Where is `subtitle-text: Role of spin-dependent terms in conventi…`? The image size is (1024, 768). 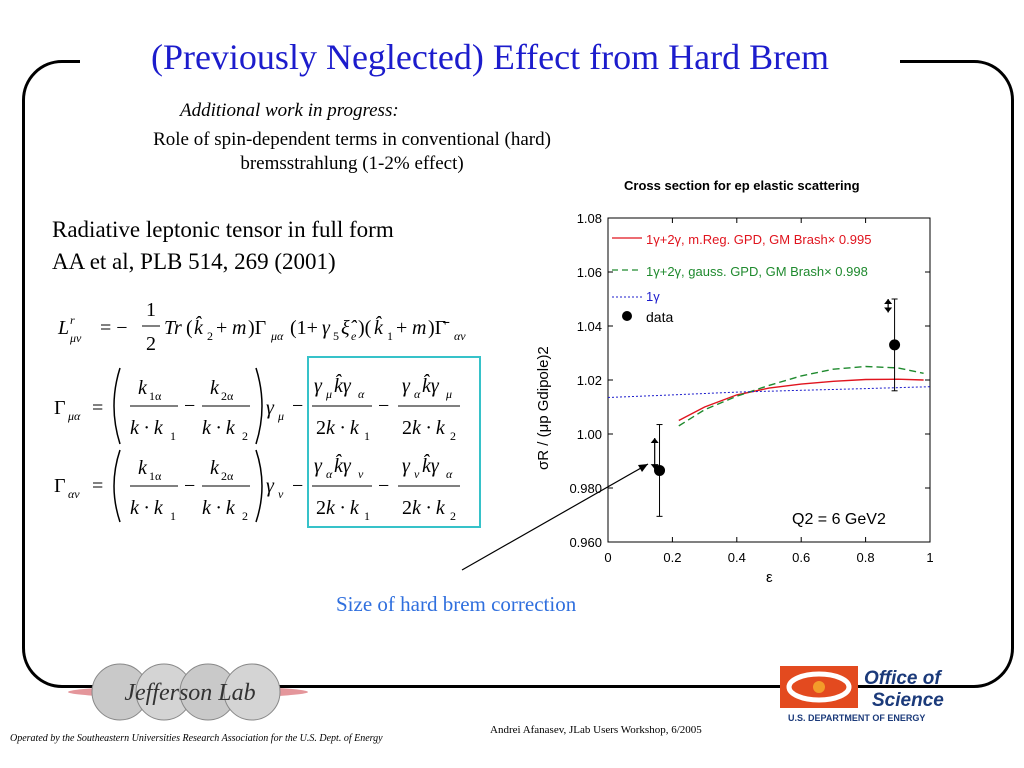 subtitle-text: Role of spin-dependent terms in conventi… is located at coordinates (352, 151).